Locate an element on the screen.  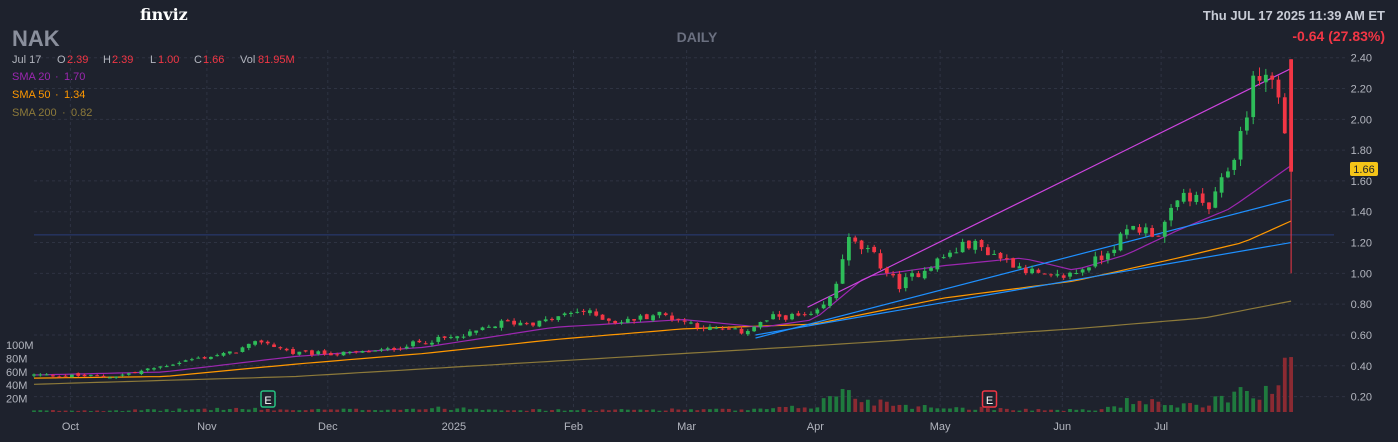
date-tick-label: Dec is located at coordinates (328, 427).